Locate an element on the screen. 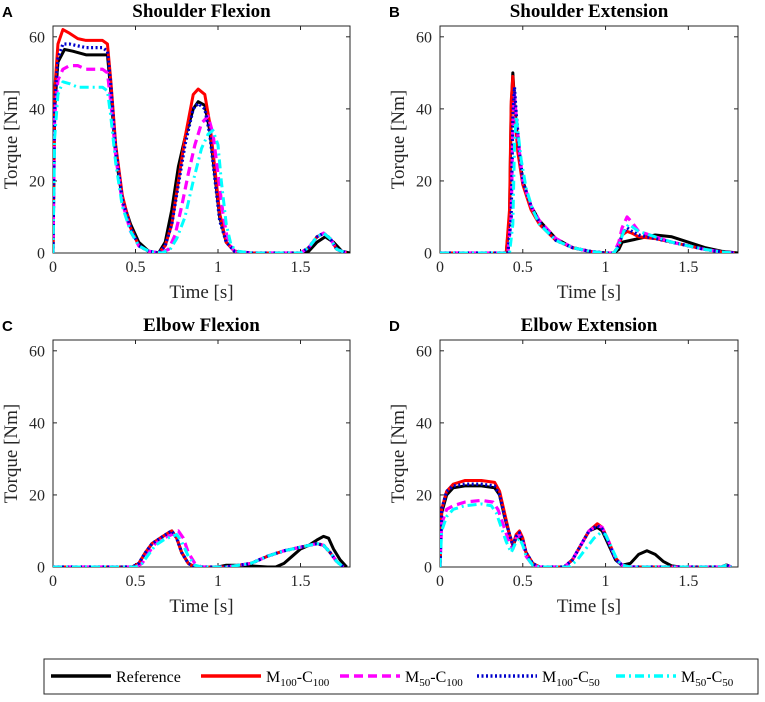  legend-item-m100c100: M100​-C100​ is located at coordinates (265, 679).